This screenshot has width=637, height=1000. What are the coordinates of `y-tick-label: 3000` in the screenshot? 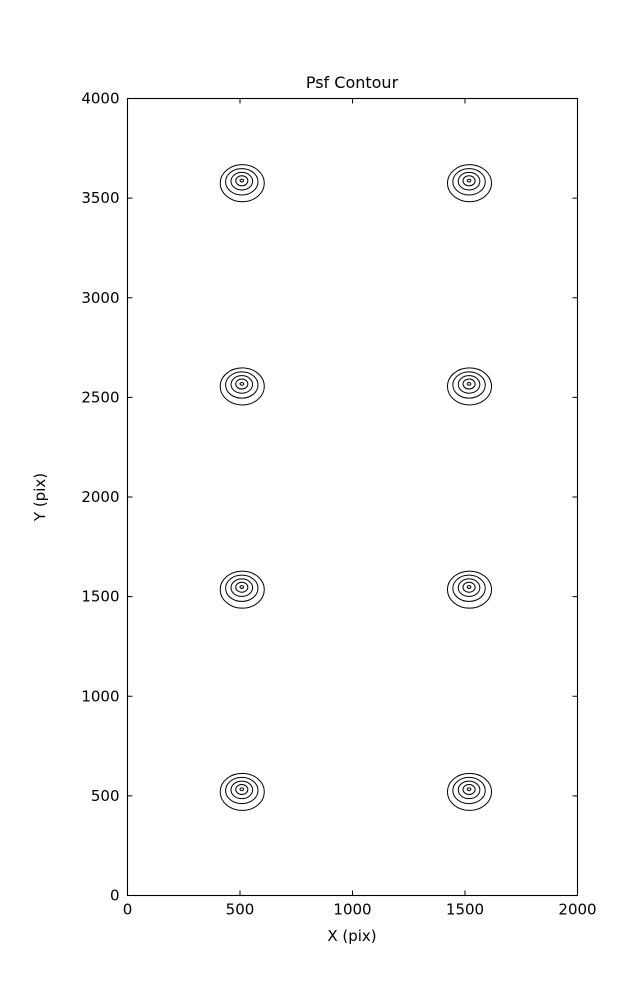 It's located at (100, 298).